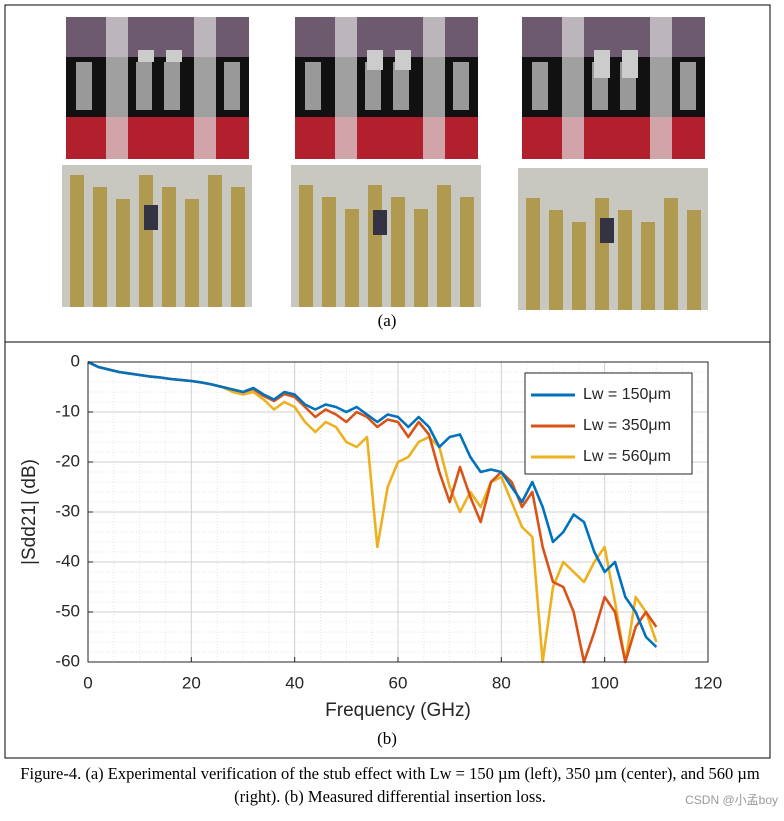  Describe the element at coordinates (67, 410) in the screenshot. I see `y-tick-label: -10` at that location.